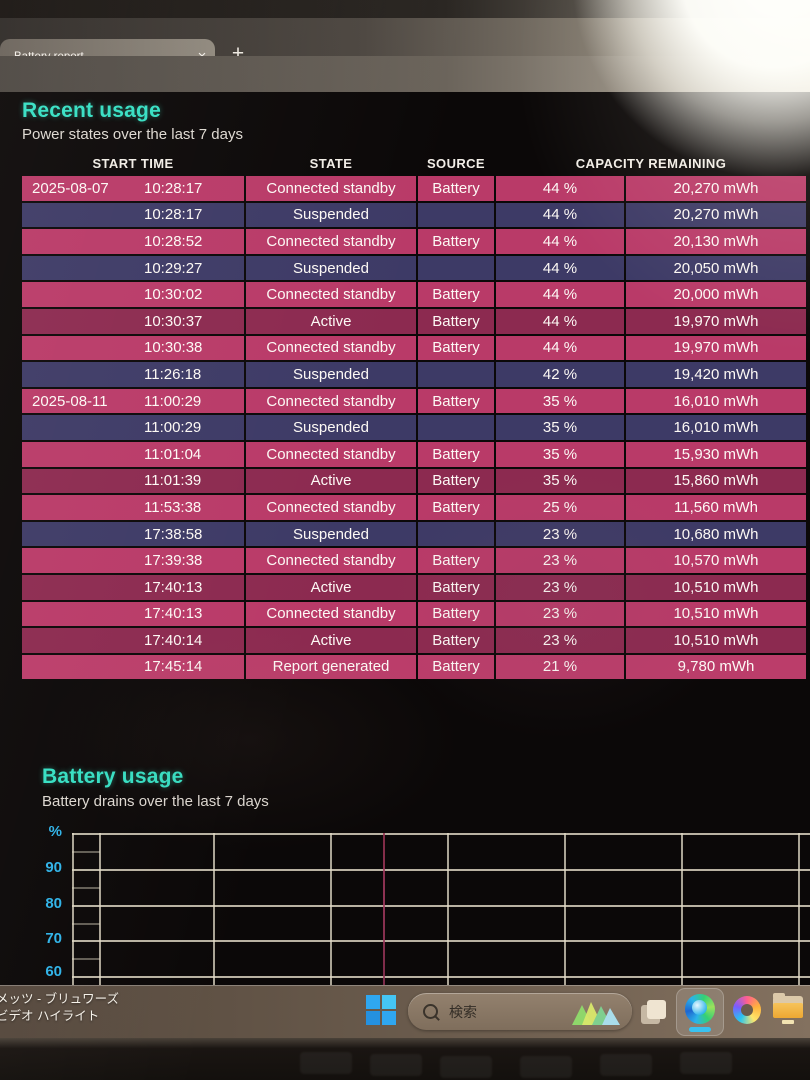 Image resolution: width=810 pixels, height=1080 pixels. Describe the element at coordinates (173, 295) in the screenshot. I see `start-time: 10:30:02` at that location.